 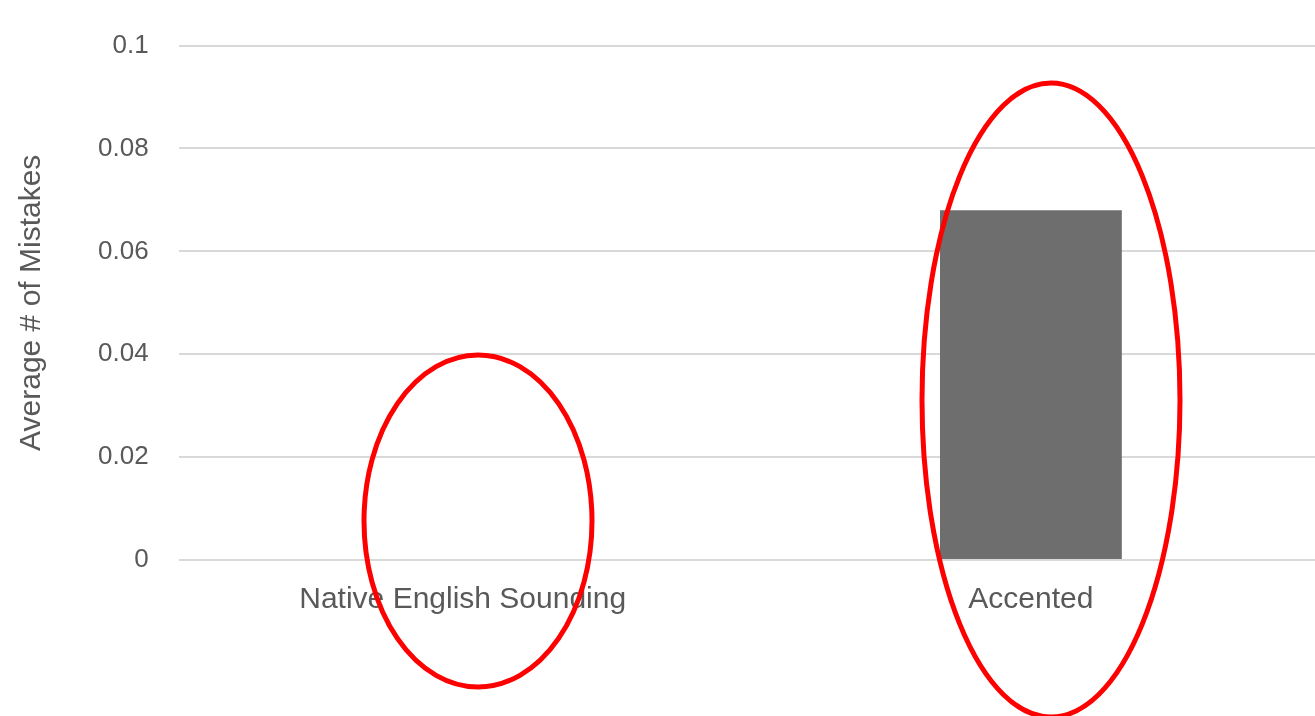 I want to click on y-tick-label: 0.04, so click(x=123, y=352).